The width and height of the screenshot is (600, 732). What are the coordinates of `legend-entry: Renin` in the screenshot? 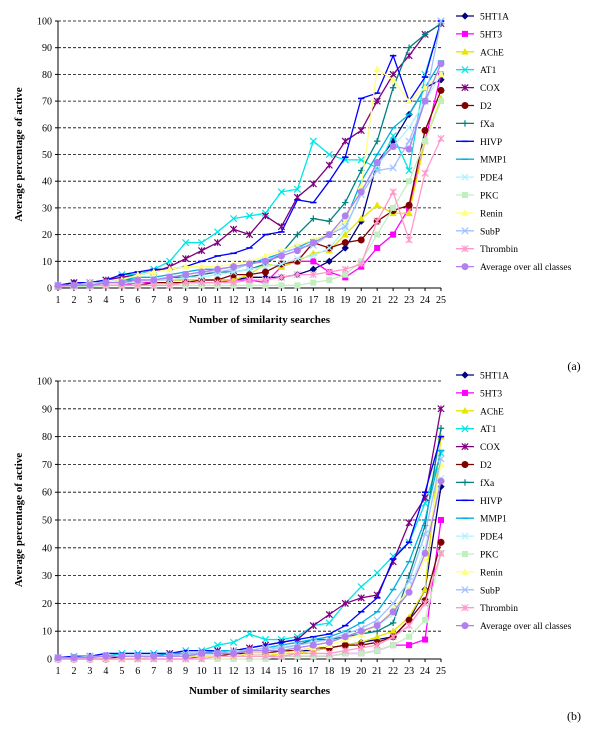 It's located at (479, 214).